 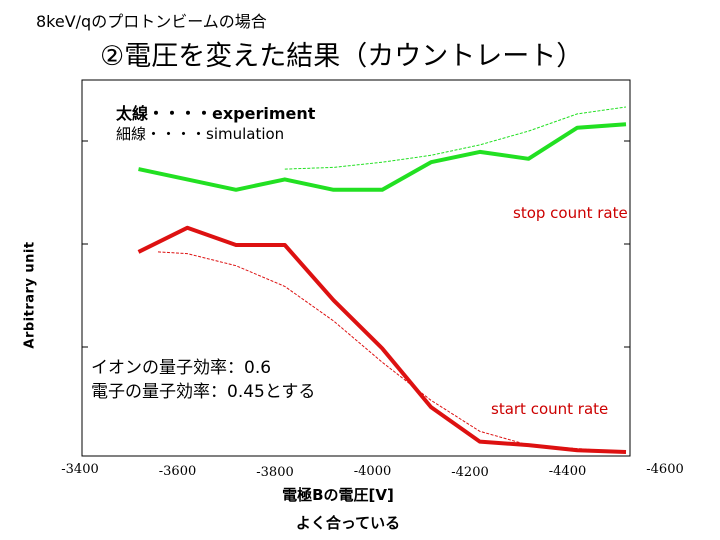 What do you see at coordinates (177, 471) in the screenshot?
I see `x-tick-label: -3600` at bounding box center [177, 471].